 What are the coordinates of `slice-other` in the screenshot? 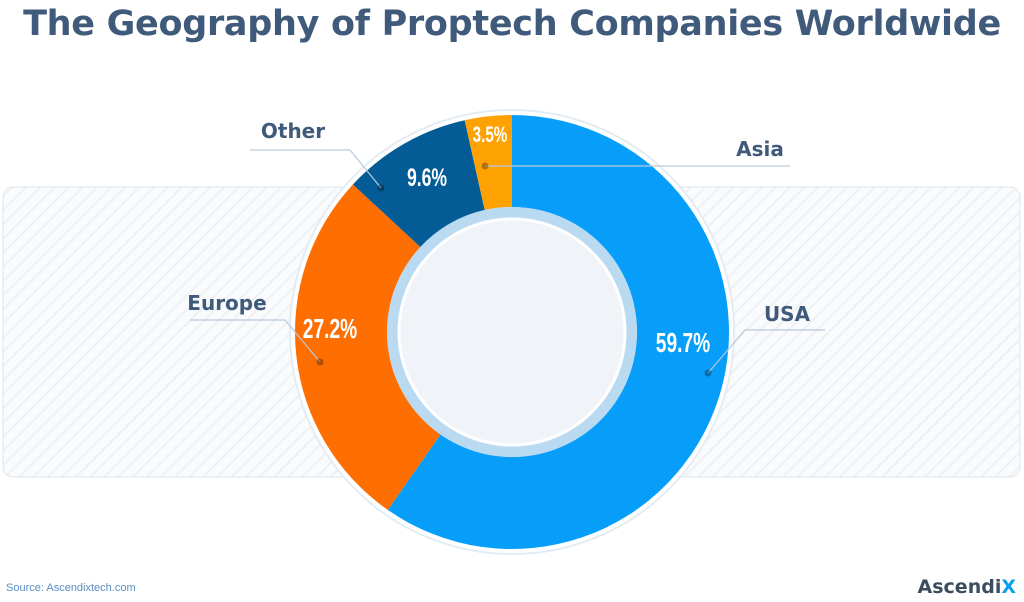 It's located at (418, 184).